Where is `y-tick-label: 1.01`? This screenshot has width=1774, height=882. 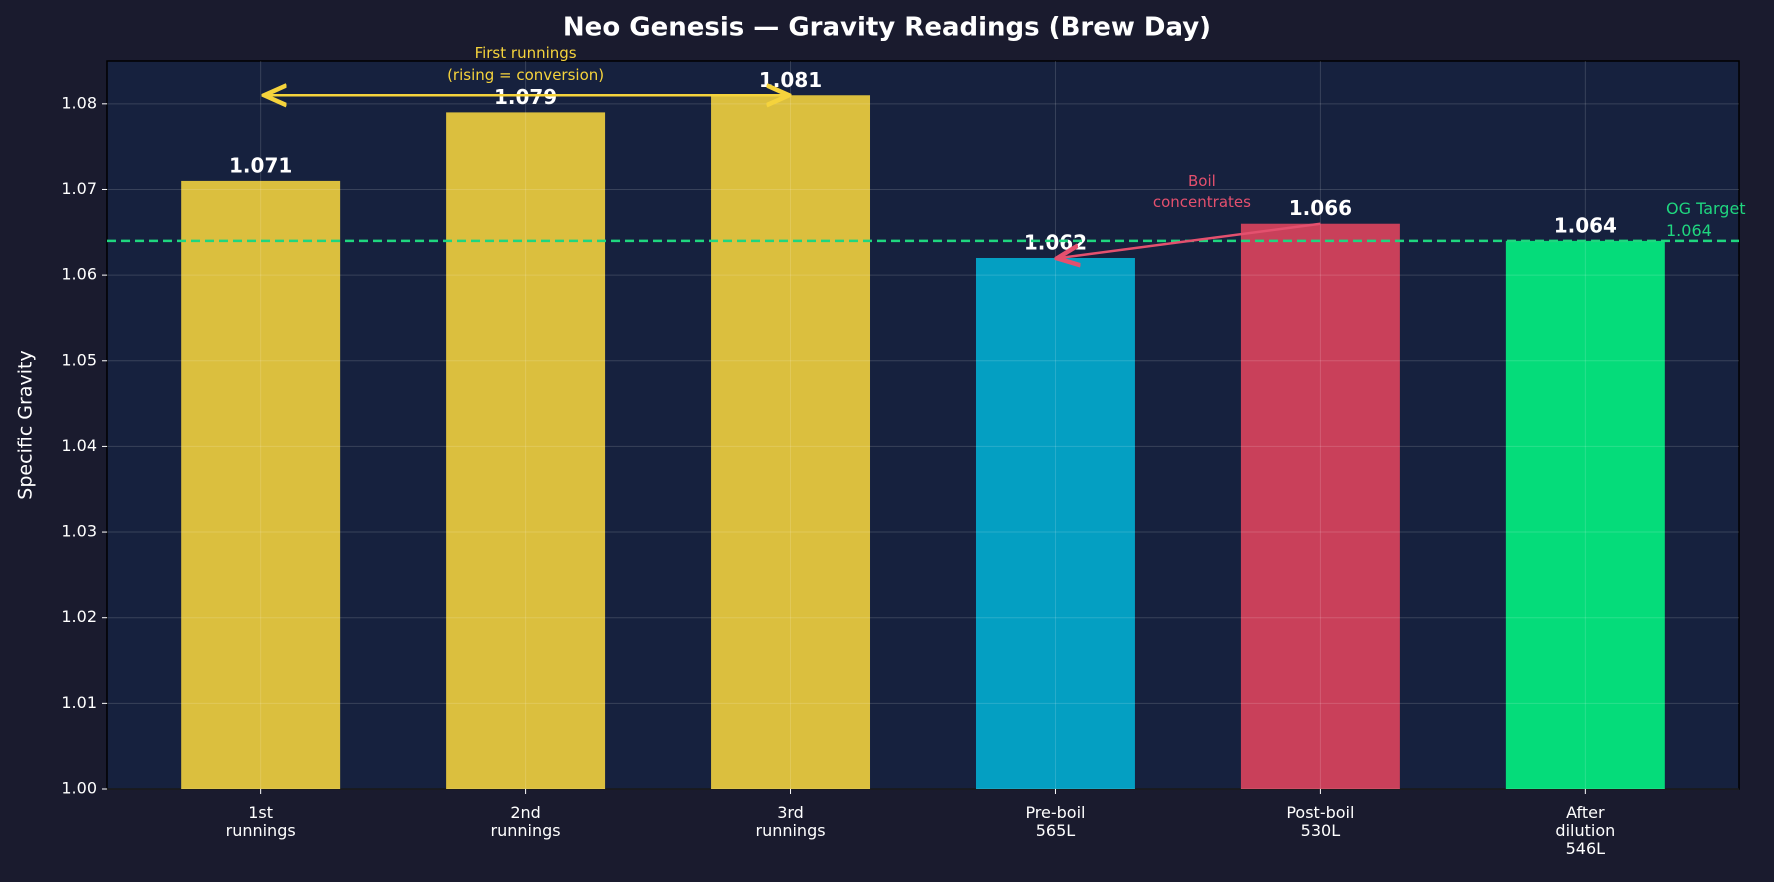
y-tick-label: 1.01 is located at coordinates (79, 702).